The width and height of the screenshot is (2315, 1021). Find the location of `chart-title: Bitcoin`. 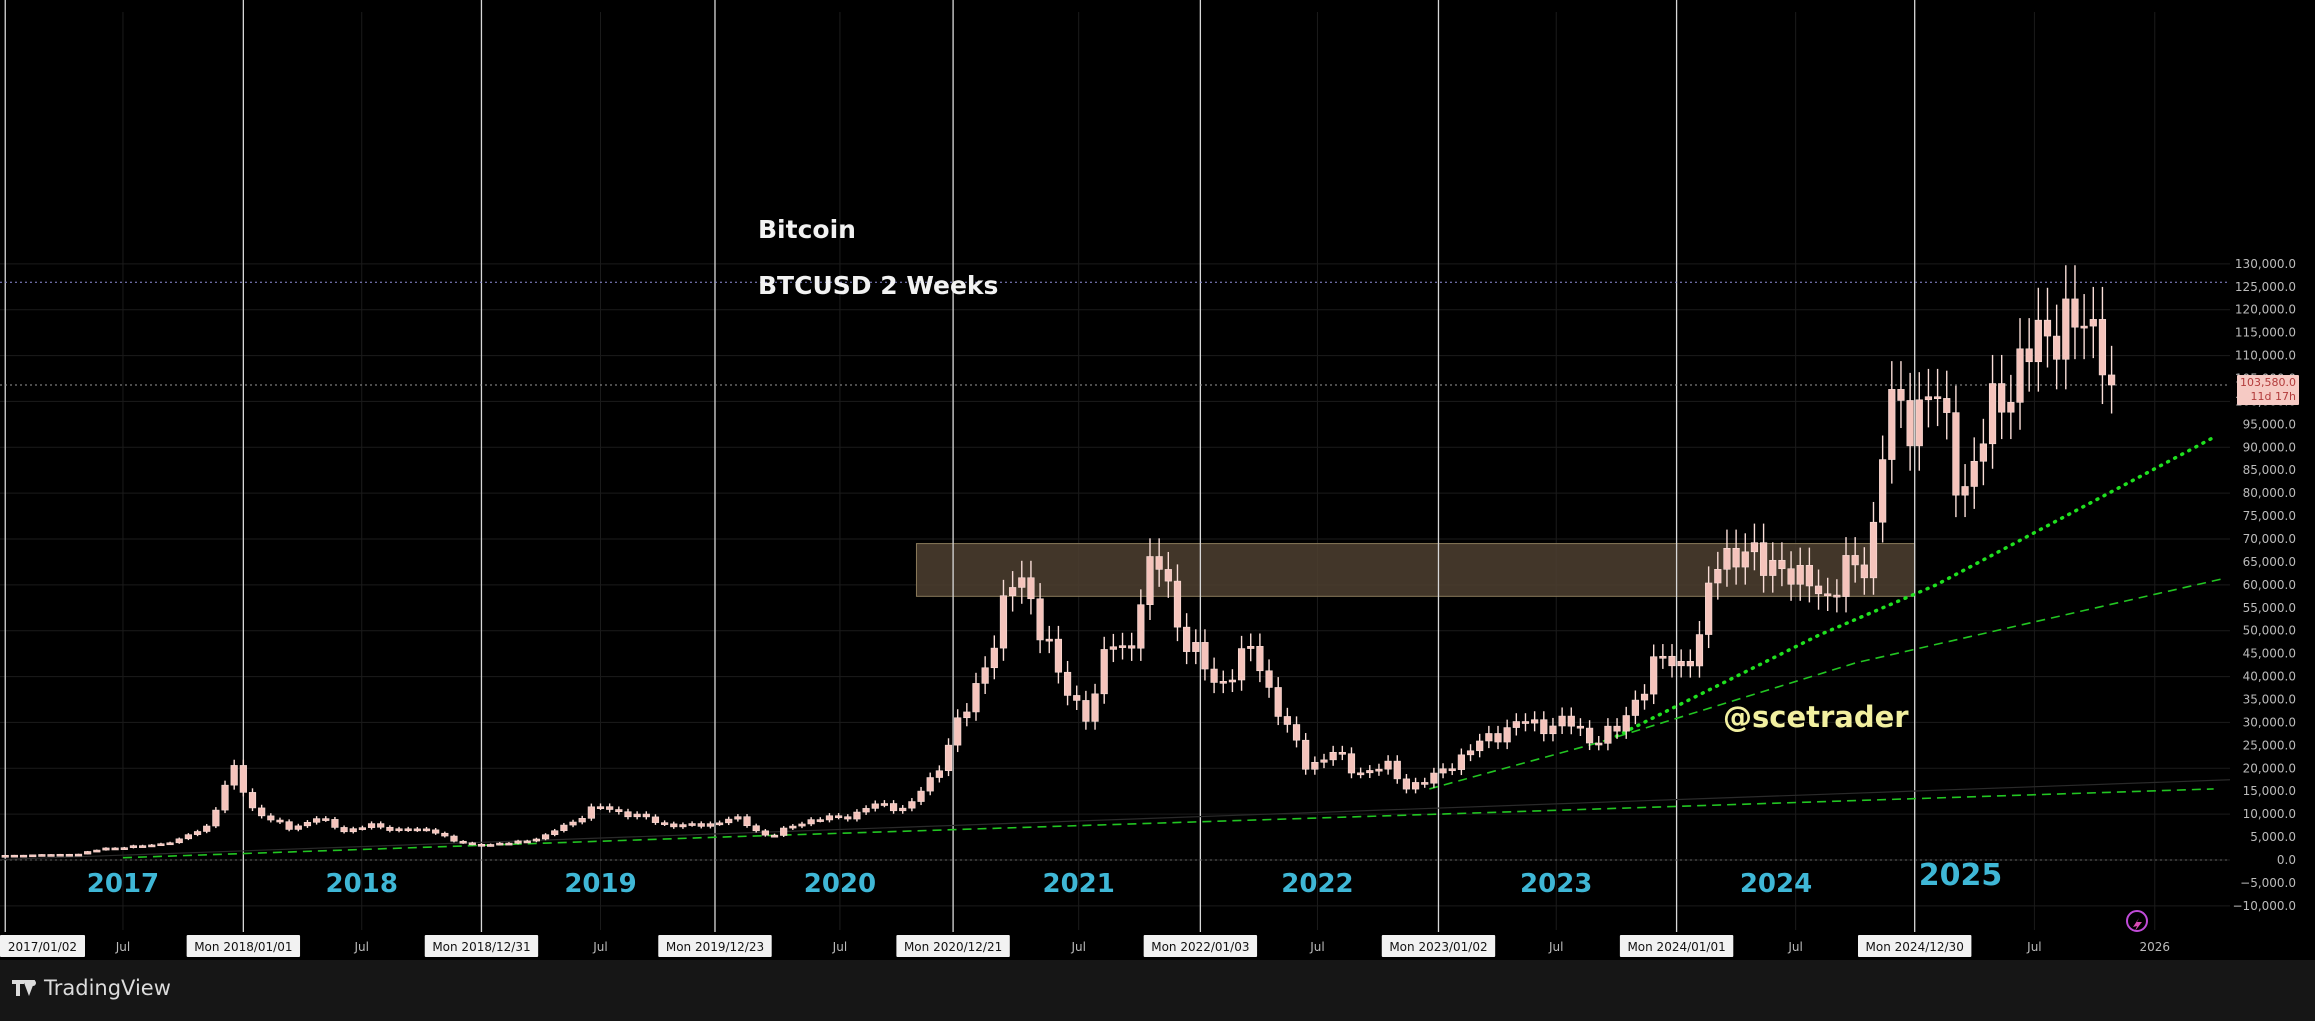

chart-title: Bitcoin is located at coordinates (807, 229).